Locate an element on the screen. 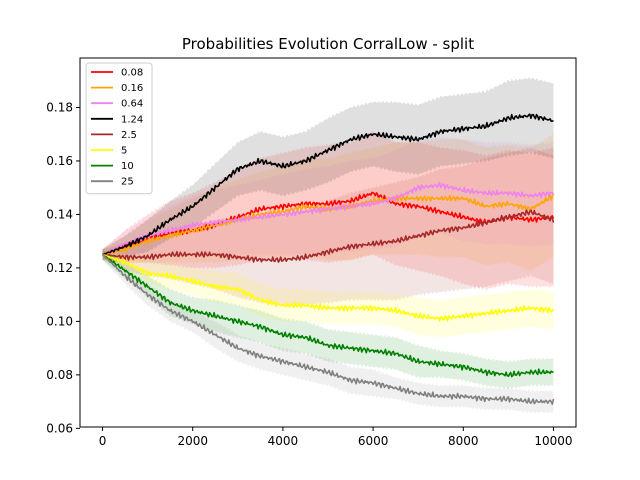 Image resolution: width=640 pixels, height=480 pixels. legend-label-25: 25 is located at coordinates (127, 182).